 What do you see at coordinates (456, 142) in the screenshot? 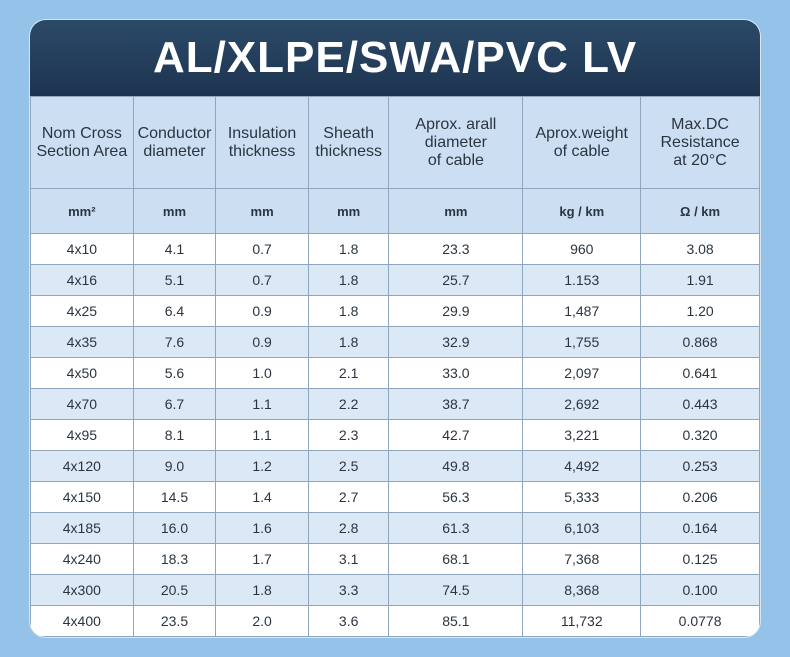
I see `column-header: Aprox. arall diameter of cable` at bounding box center [456, 142].